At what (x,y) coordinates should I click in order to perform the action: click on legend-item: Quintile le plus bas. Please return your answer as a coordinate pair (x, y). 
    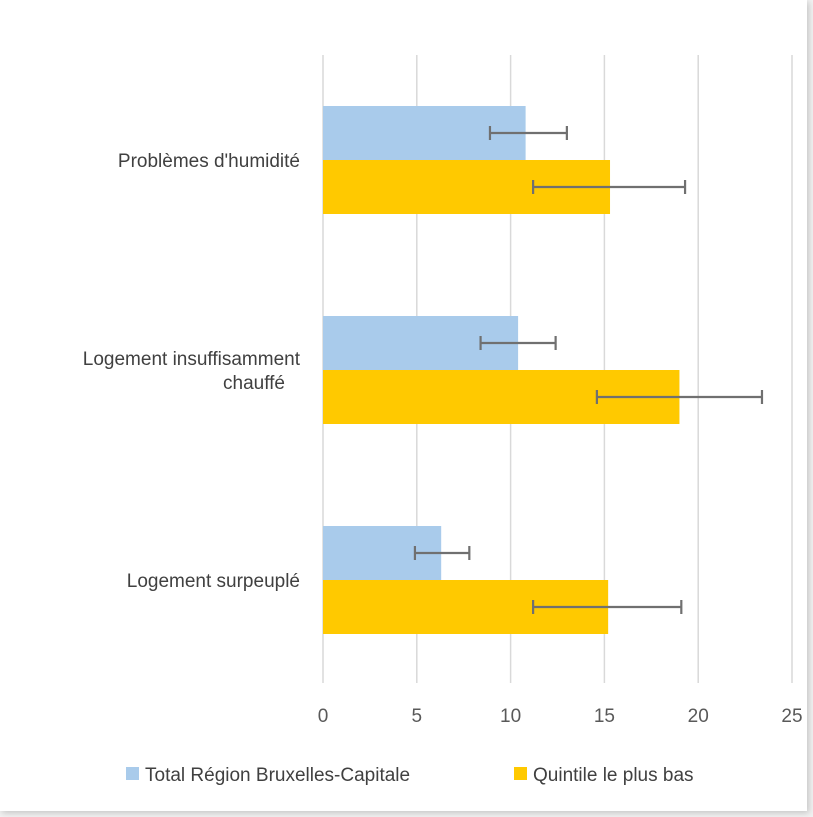
    Looking at the image, I should click on (604, 775).